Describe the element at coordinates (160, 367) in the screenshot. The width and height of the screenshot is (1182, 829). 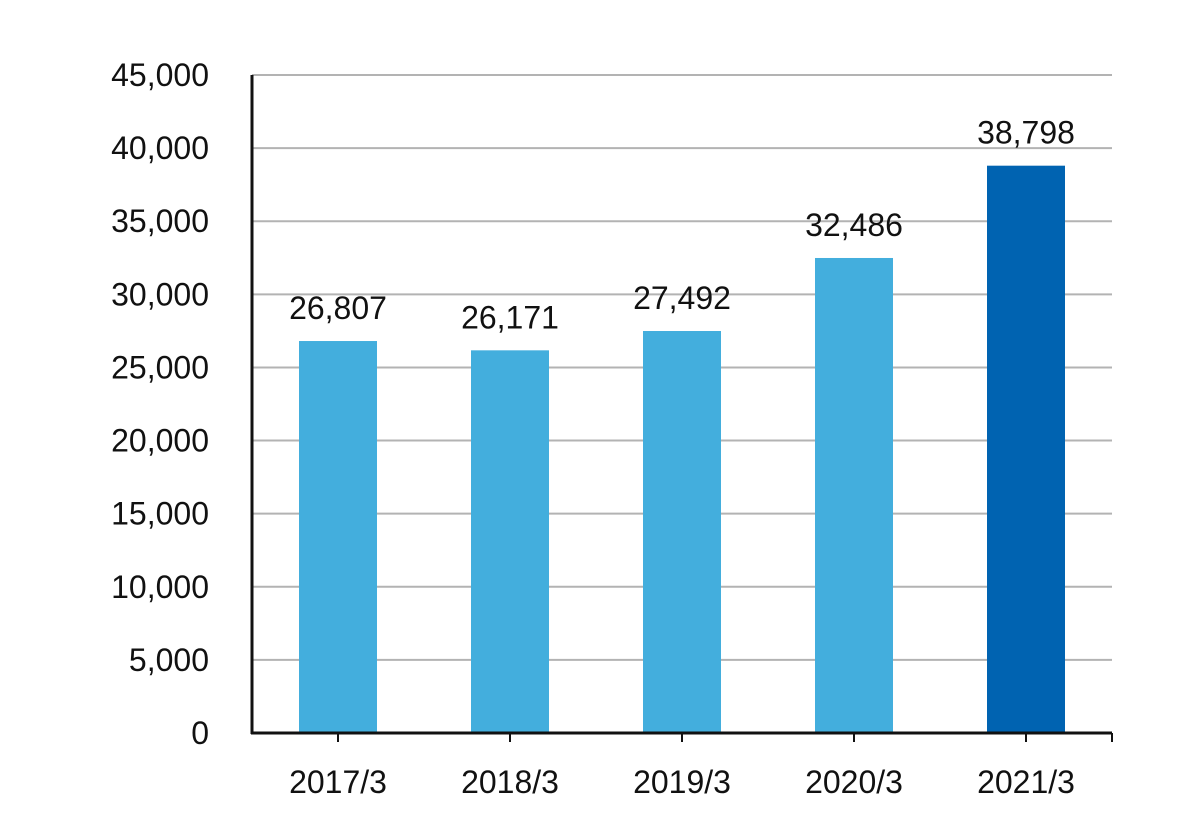
I see `y-tick-label: 25,000` at that location.